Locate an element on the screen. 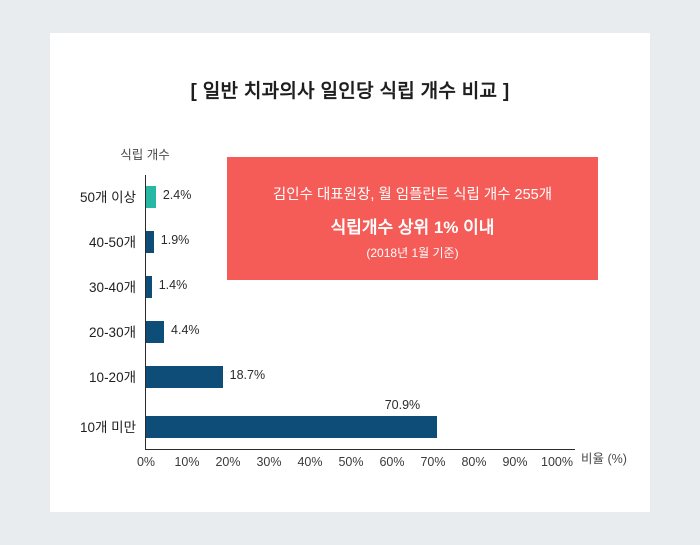  bar-value-label: 1.4% is located at coordinates (173, 285).